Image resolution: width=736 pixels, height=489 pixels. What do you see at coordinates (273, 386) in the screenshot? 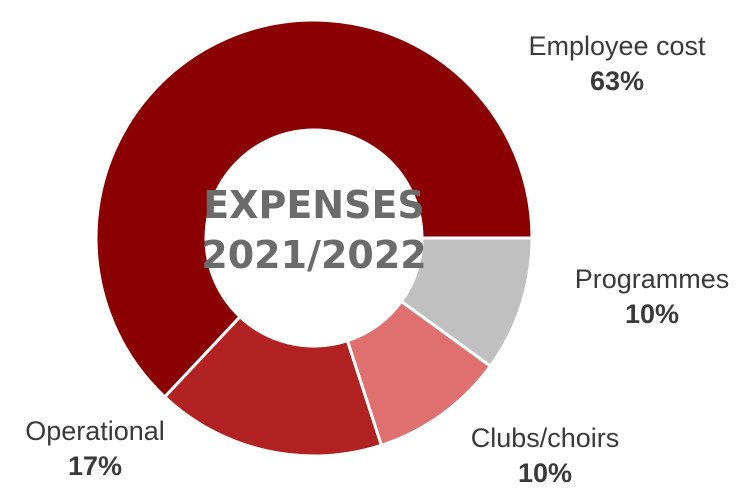
I see `slice-operational` at bounding box center [273, 386].